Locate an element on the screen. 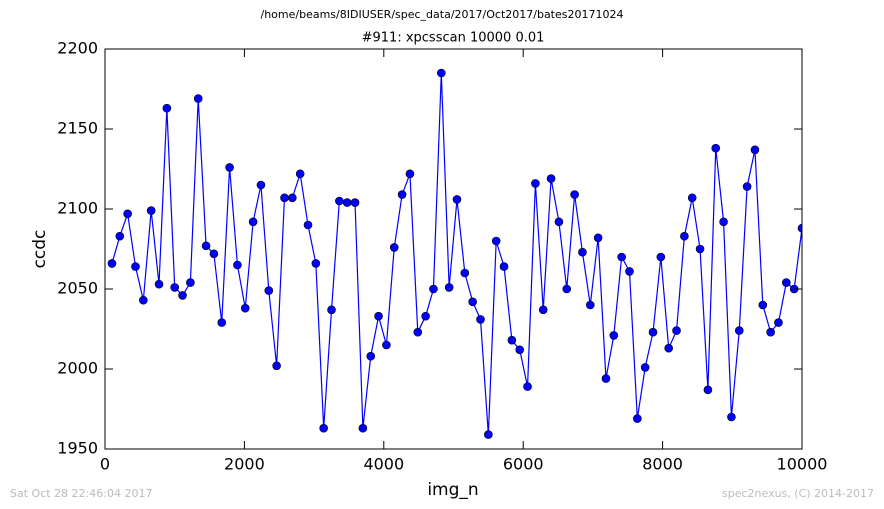 This screenshot has height=509, width=884. x-axis-label: img_n is located at coordinates (452, 490).